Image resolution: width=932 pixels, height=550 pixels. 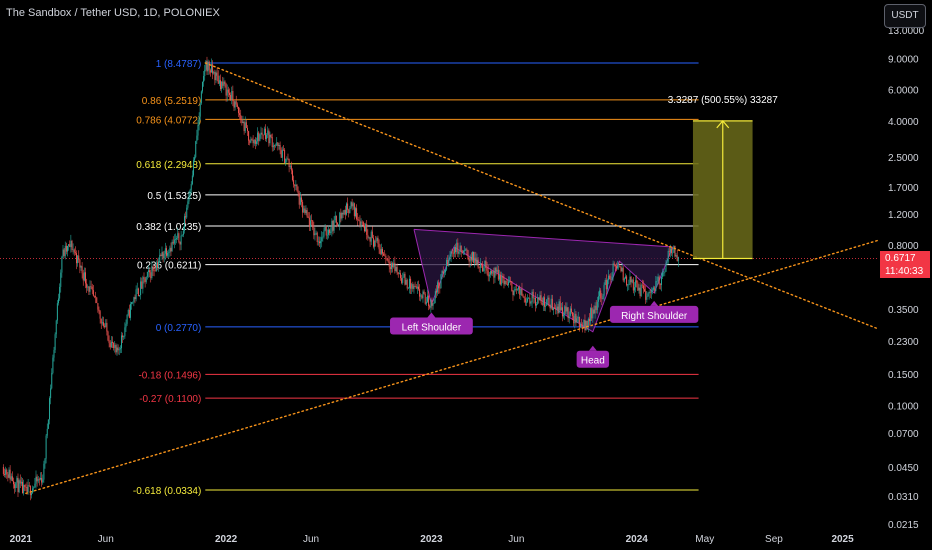 What do you see at coordinates (905, 16) in the screenshot?
I see `currency-button: USDT` at bounding box center [905, 16].